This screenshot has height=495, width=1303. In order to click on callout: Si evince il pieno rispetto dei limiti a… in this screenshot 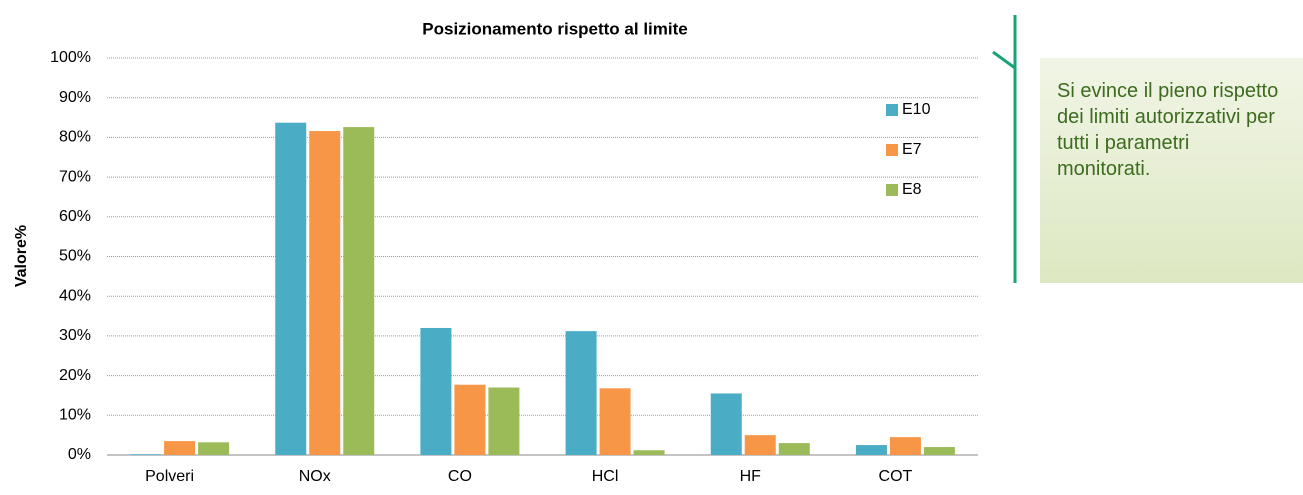, I will do `click(1171, 170)`.